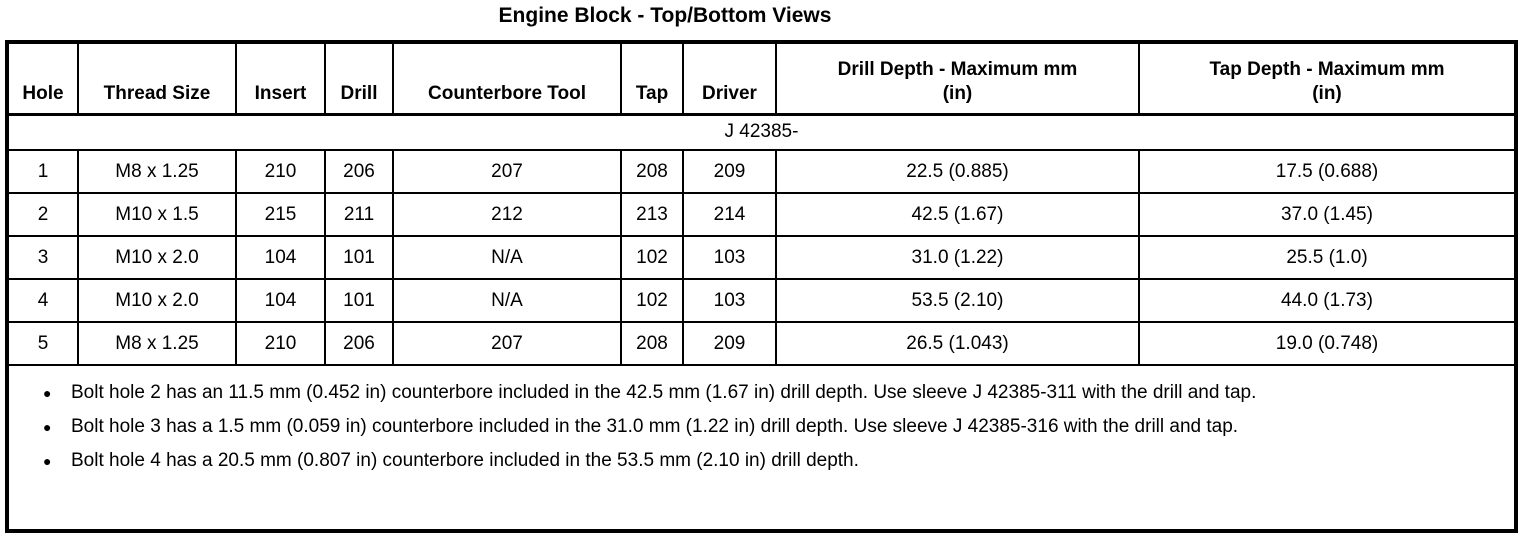  What do you see at coordinates (280, 78) in the screenshot?
I see `column-header-insert: Insert` at bounding box center [280, 78].